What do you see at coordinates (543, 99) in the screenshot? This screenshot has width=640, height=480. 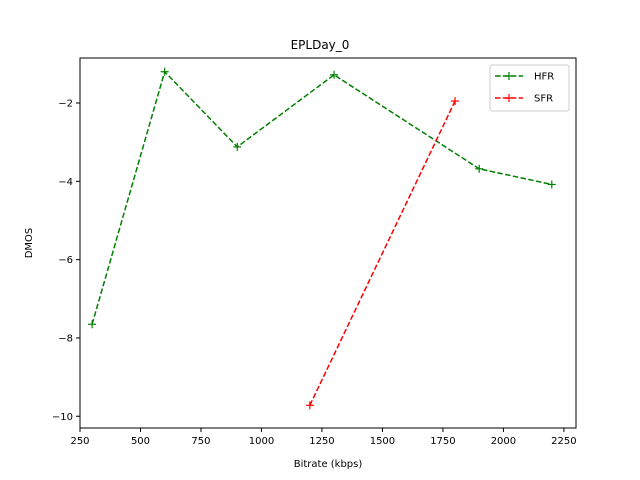 I see `legend-label: SFR` at bounding box center [543, 99].